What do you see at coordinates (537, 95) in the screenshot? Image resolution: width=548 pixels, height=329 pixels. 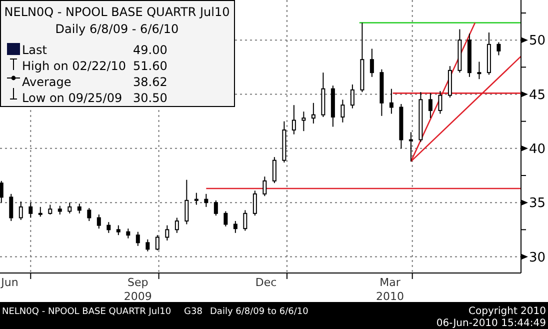 I see `y-tick-label: 45` at bounding box center [537, 95].